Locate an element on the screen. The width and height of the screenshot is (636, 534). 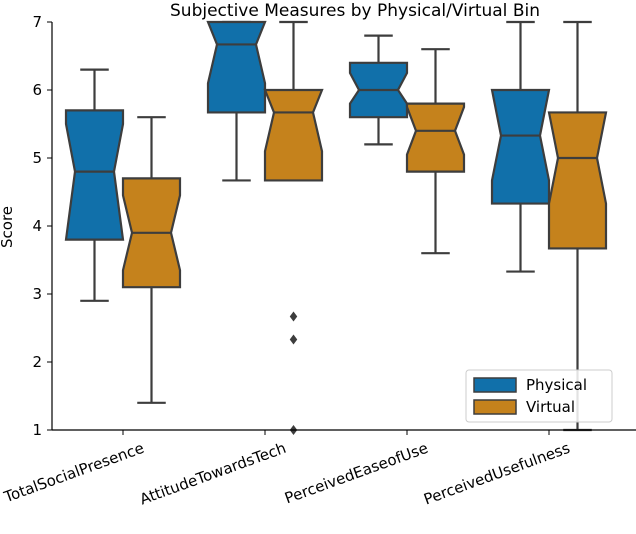
y-axis: 1 2 3 4 5 6 7 is located at coordinates (42, 226).